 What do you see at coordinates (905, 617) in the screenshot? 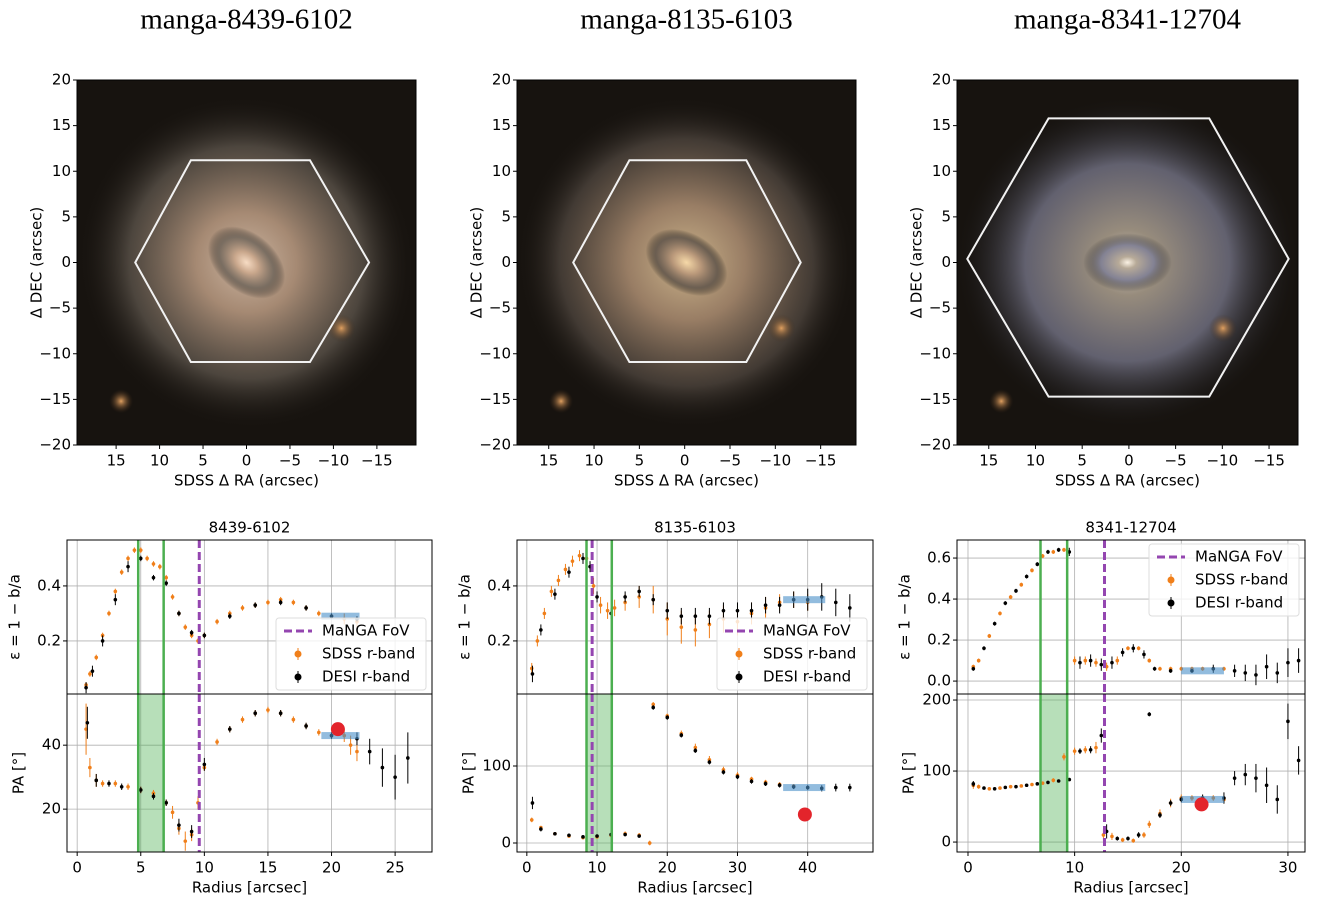
I see `y-axis-label: ε = 1 − b/a` at bounding box center [905, 617].